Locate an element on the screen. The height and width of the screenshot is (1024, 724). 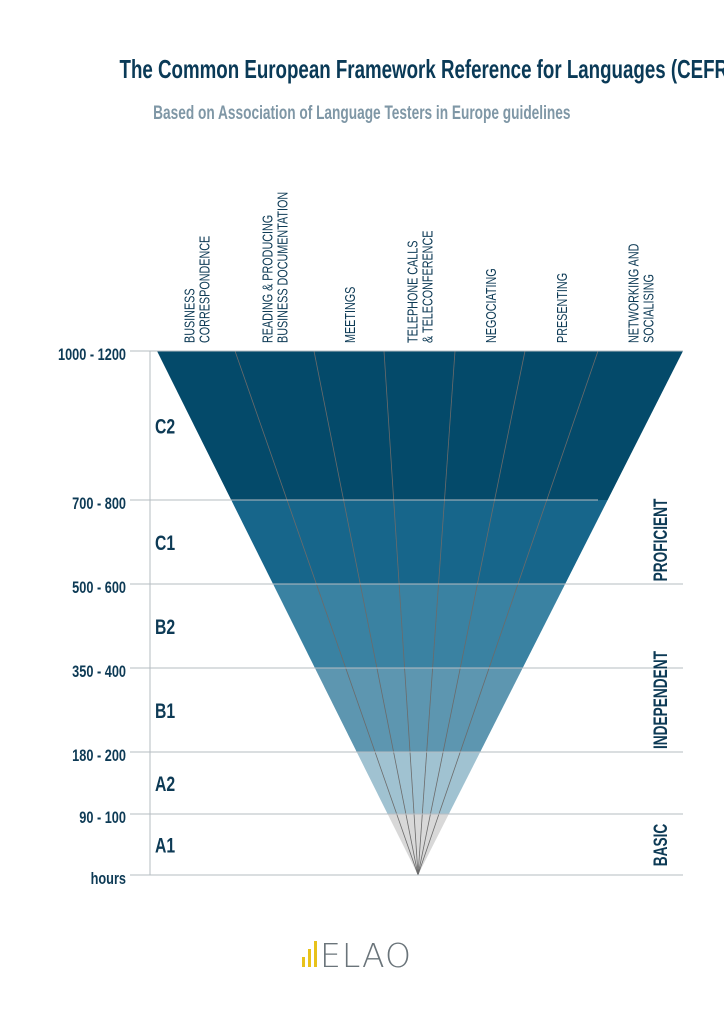
hours-label: 90 - 100 is located at coordinates (102, 817).